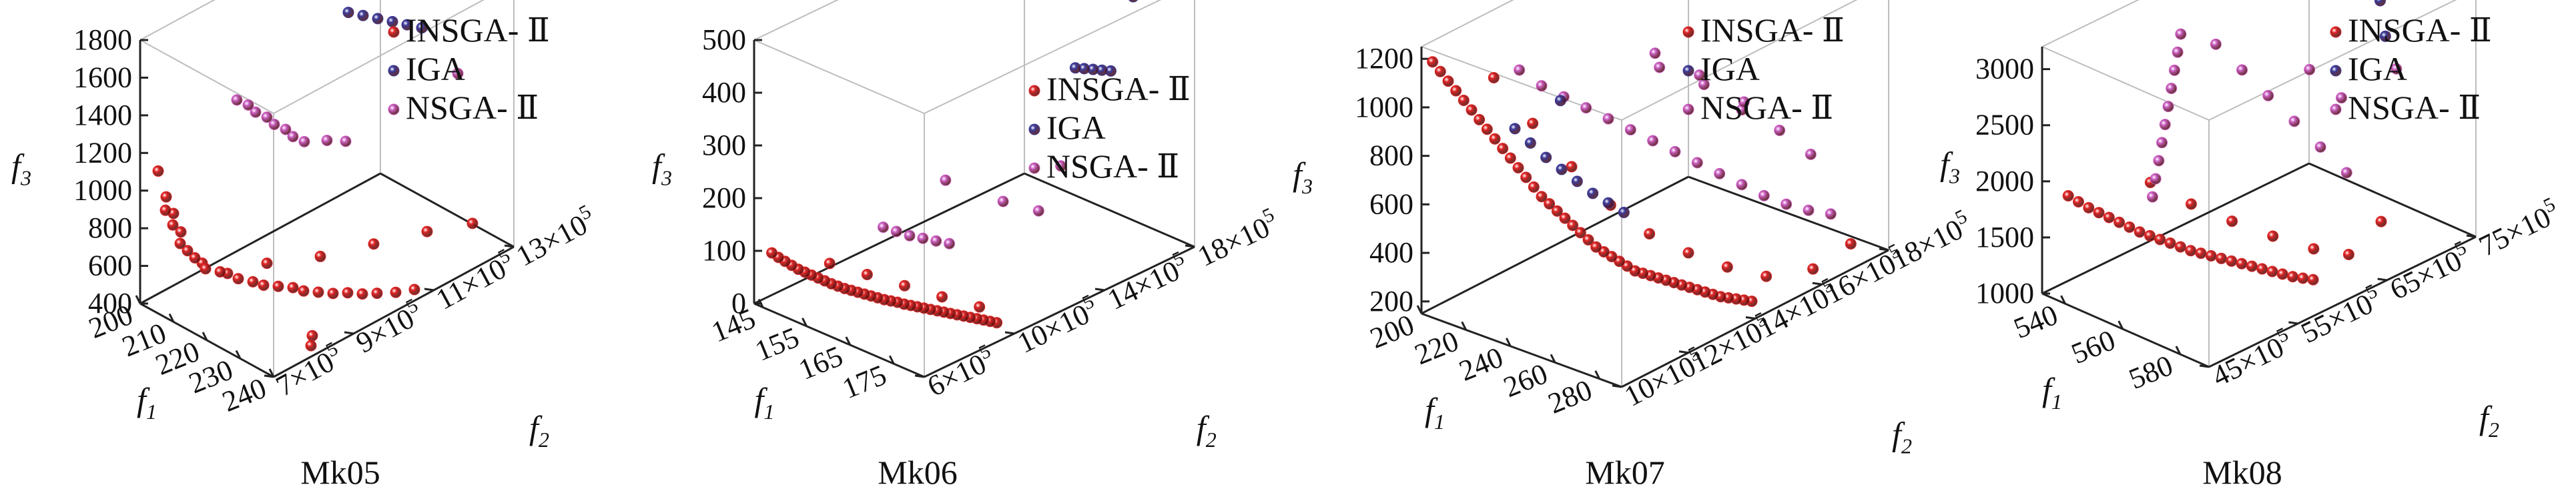 The width and height of the screenshot is (2576, 495). I want to click on data-points, so click(2232, 143).